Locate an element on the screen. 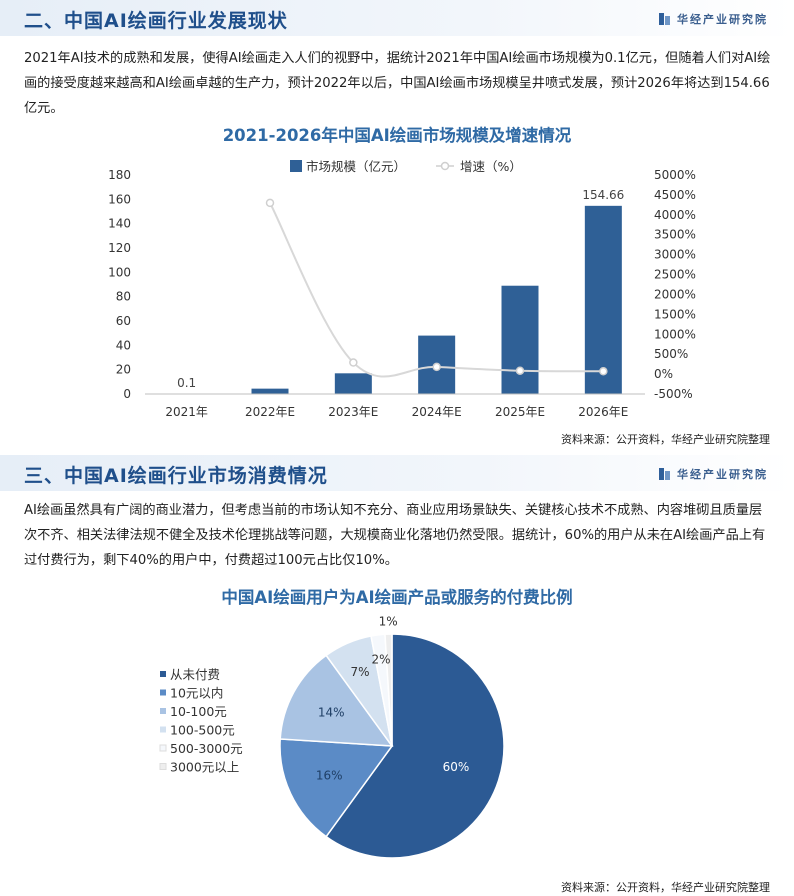 This screenshot has width=794, height=896. legend-swatch-marker is located at coordinates (445, 166).